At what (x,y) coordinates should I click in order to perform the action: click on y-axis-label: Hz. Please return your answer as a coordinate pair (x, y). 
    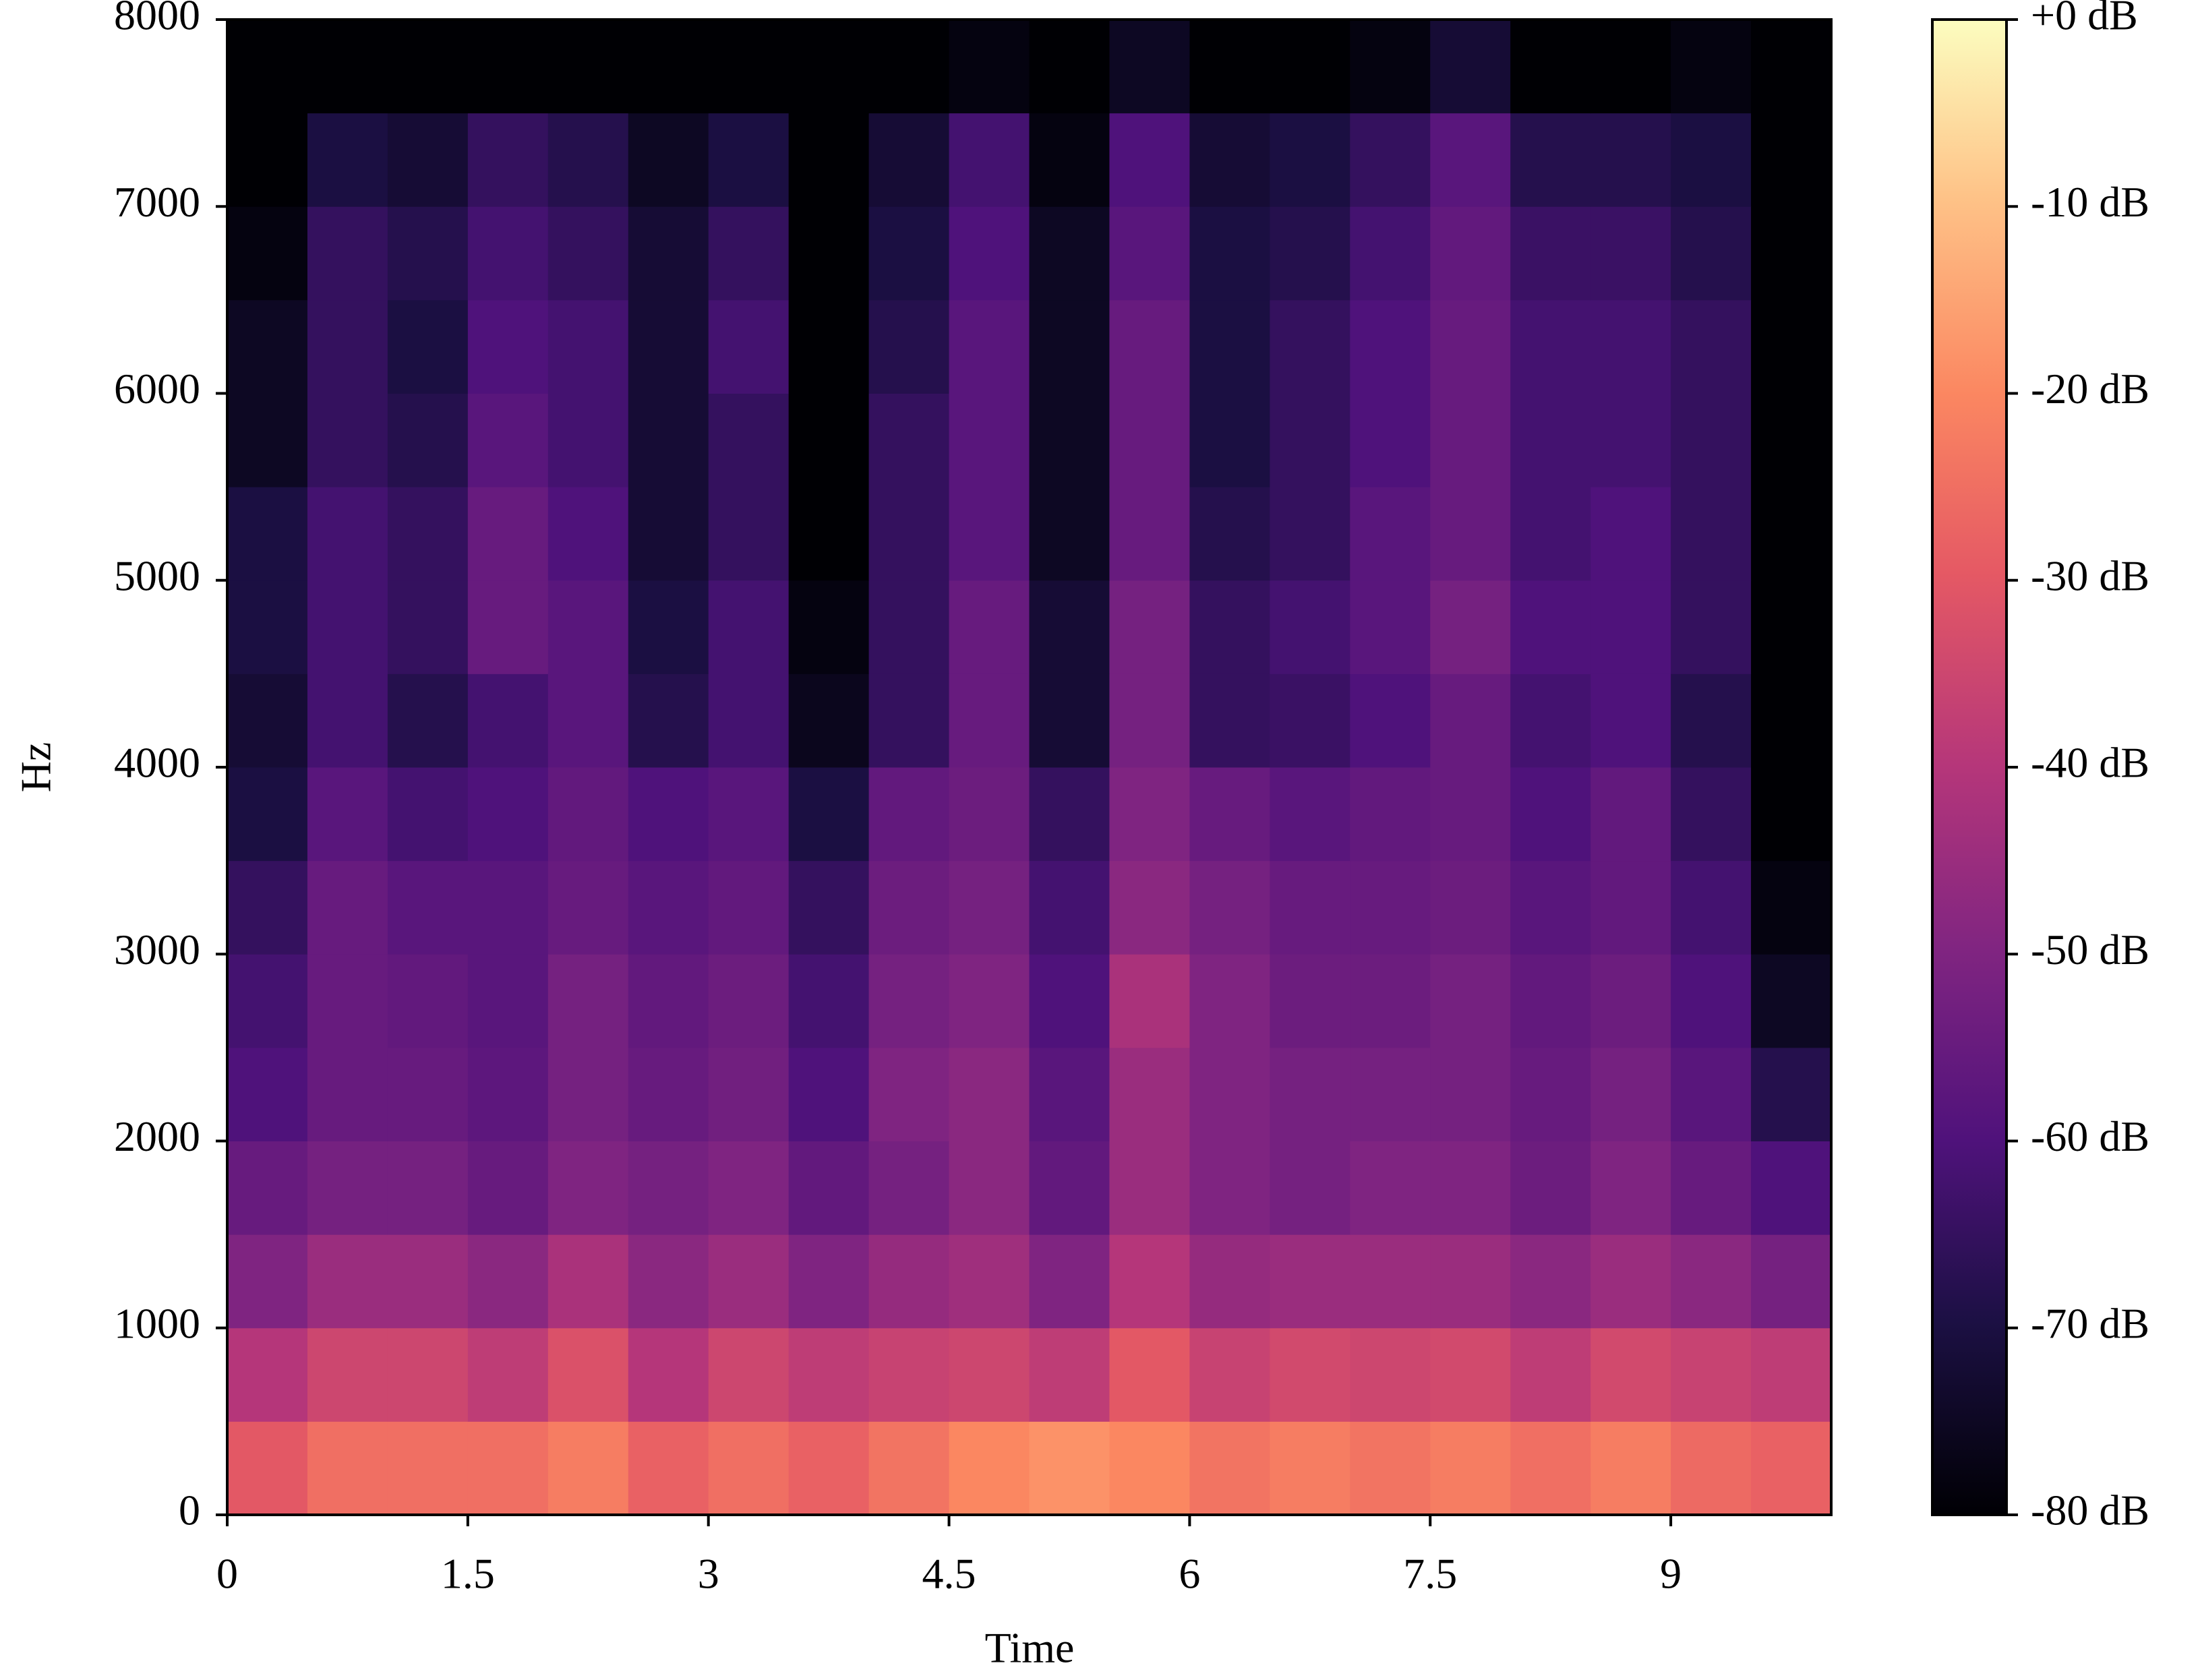
    Looking at the image, I should click on (36, 768).